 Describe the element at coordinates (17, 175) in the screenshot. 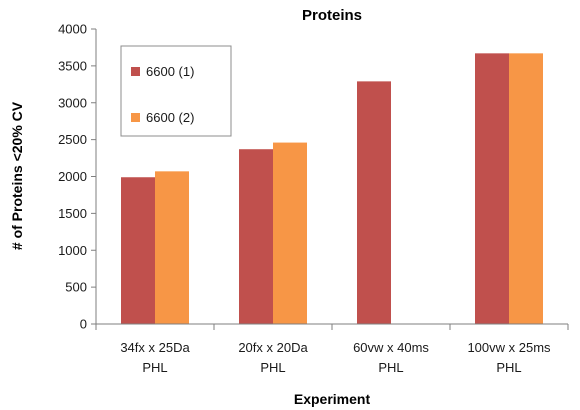

I see `y-axis-title: # of Proteins <20% CV` at that location.